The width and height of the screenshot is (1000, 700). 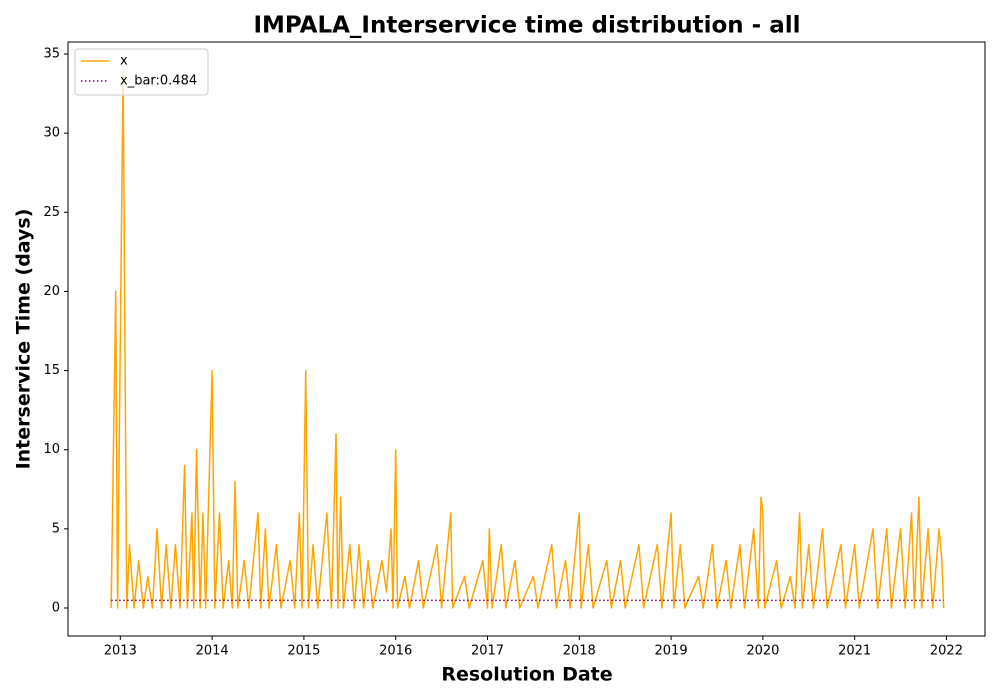 I want to click on x-tick-label: 2020, so click(x=762, y=651).